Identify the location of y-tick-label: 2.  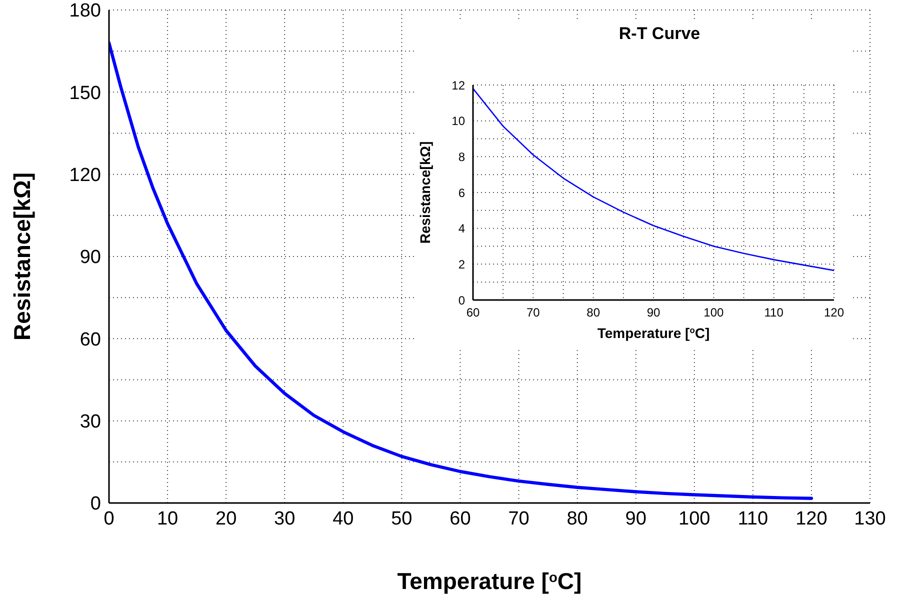
(462, 264).